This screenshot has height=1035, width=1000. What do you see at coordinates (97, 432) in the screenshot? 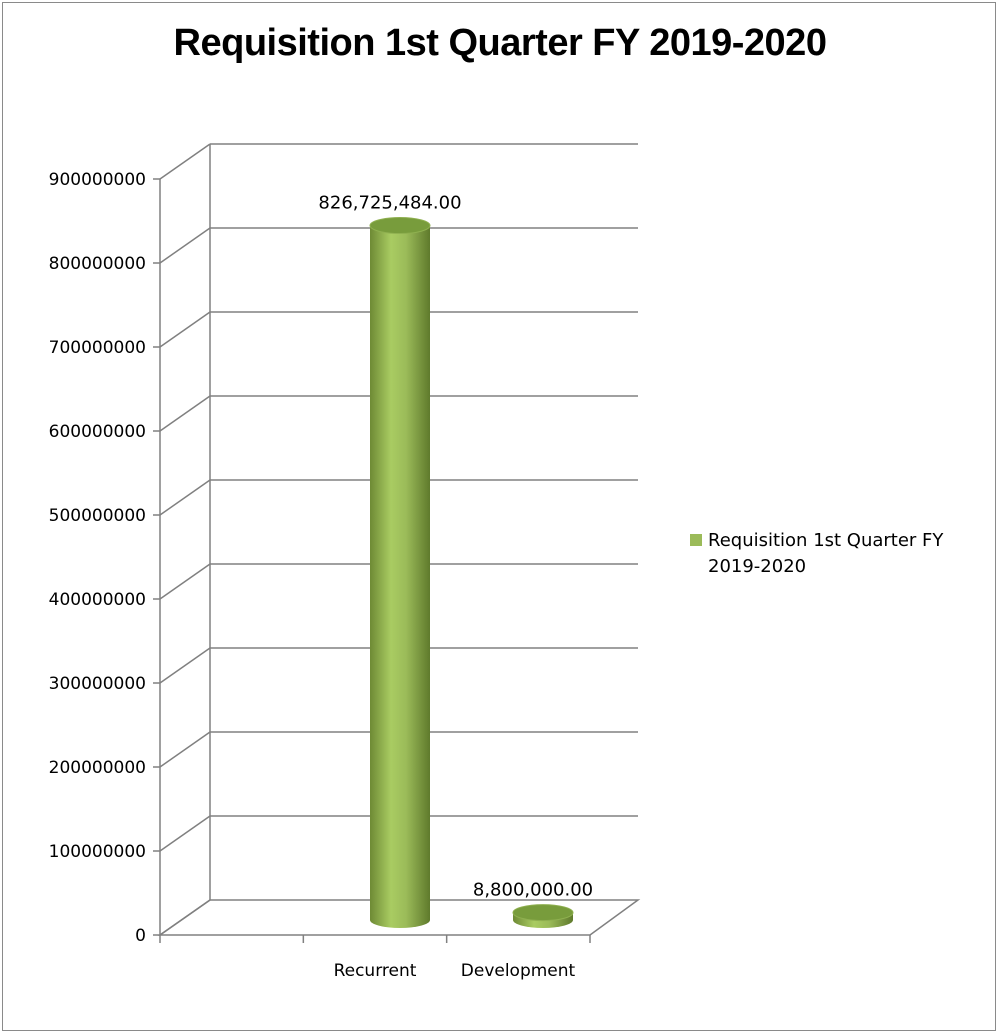
I see `y-tick-label: 600000000` at bounding box center [97, 432].